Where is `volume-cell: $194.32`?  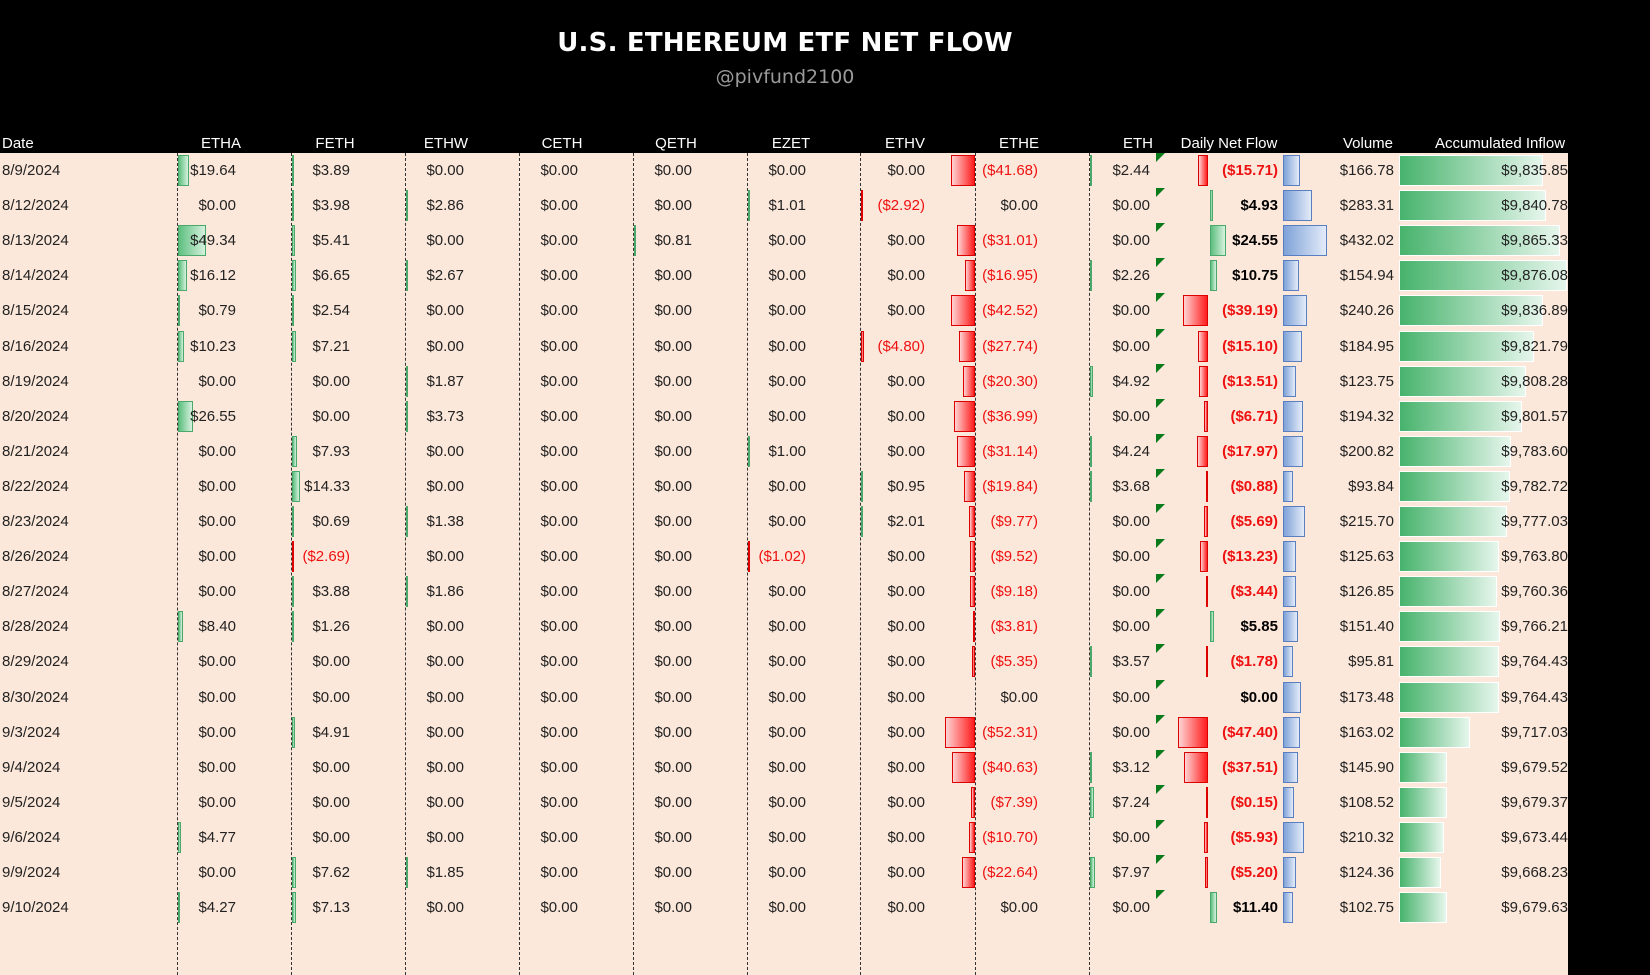
volume-cell: $194.32 is located at coordinates (1366, 416).